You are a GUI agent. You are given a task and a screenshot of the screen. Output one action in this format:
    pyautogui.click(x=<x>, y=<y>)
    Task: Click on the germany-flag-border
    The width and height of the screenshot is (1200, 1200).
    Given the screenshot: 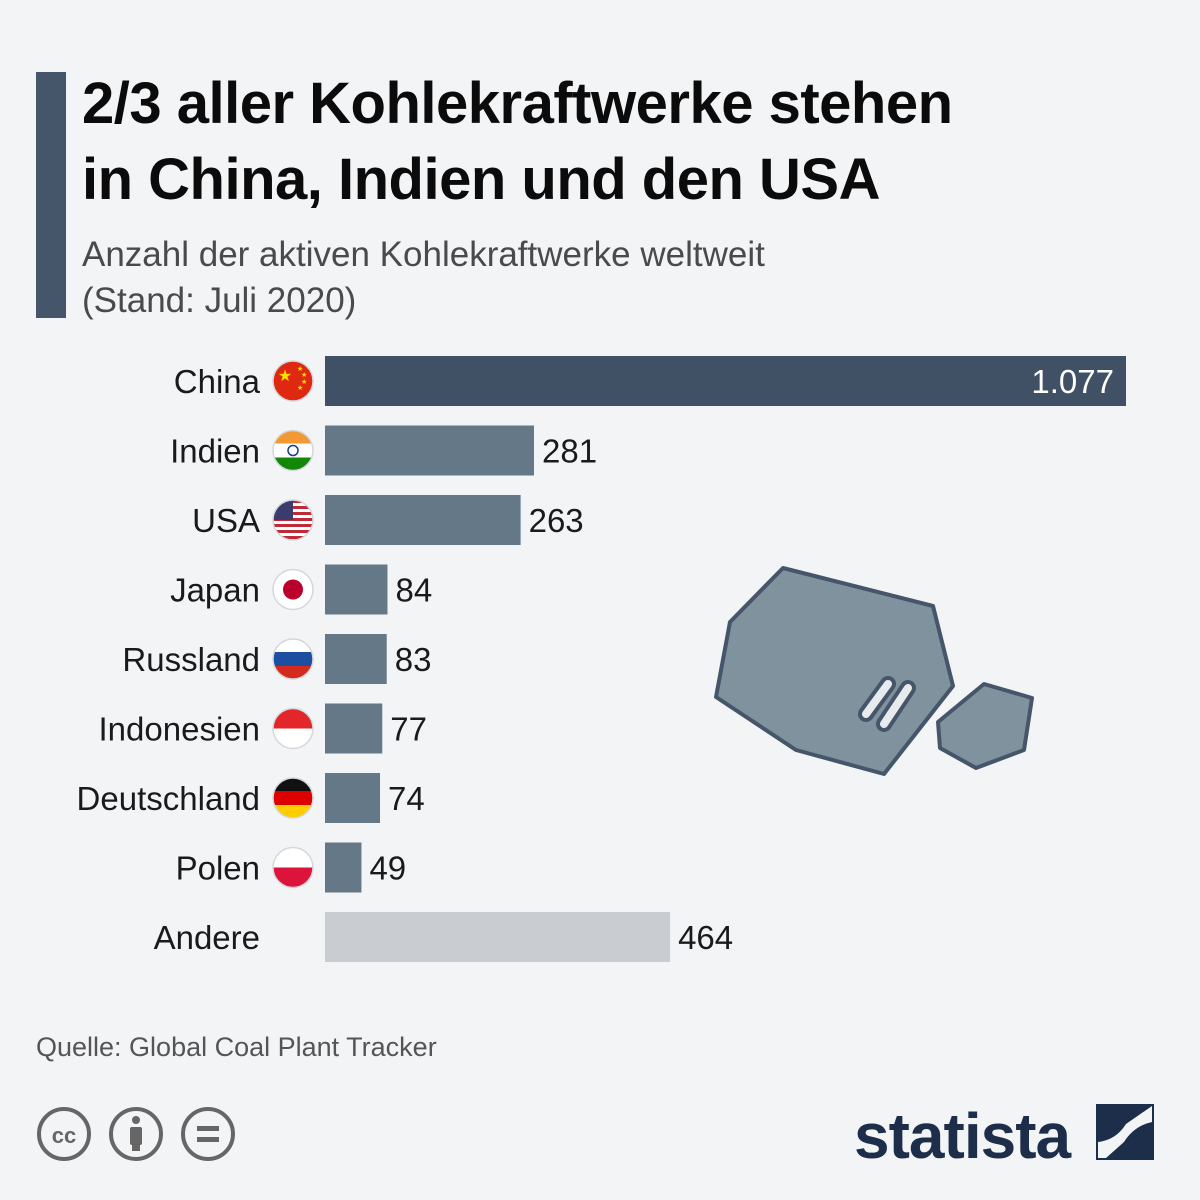 What is the action you would take?
    pyautogui.click(x=293, y=798)
    